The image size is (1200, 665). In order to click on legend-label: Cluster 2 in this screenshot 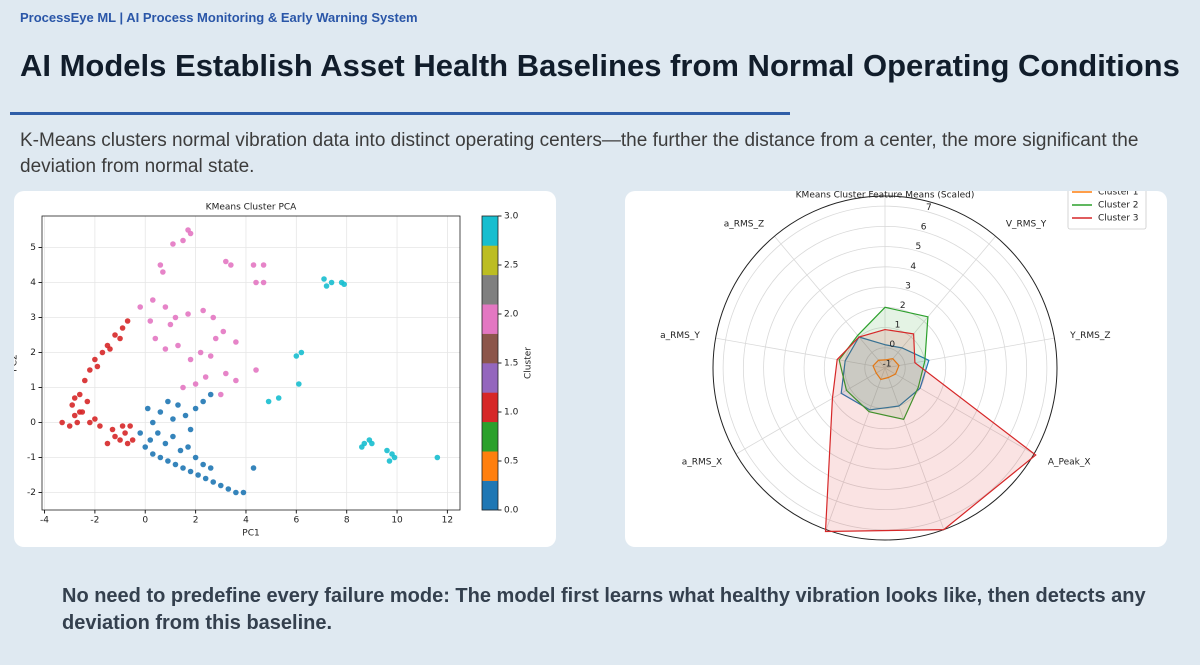, I will do `click(1118, 206)`.